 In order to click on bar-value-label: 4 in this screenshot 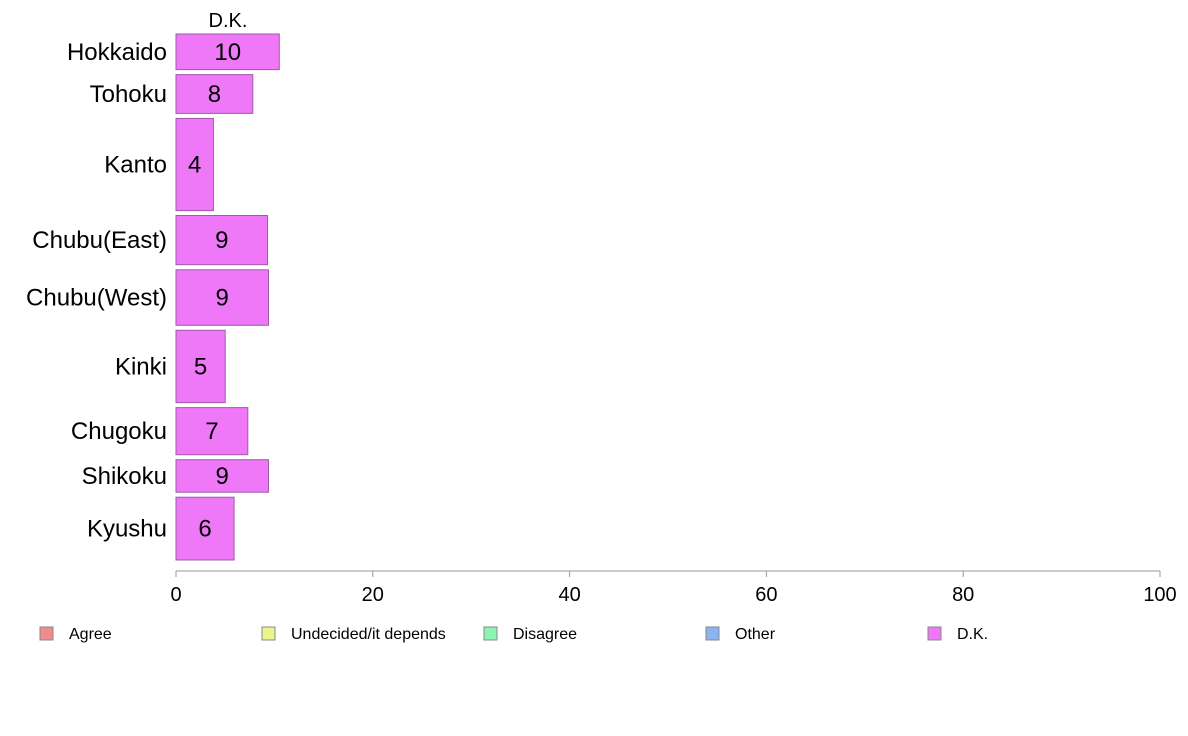, I will do `click(194, 165)`.